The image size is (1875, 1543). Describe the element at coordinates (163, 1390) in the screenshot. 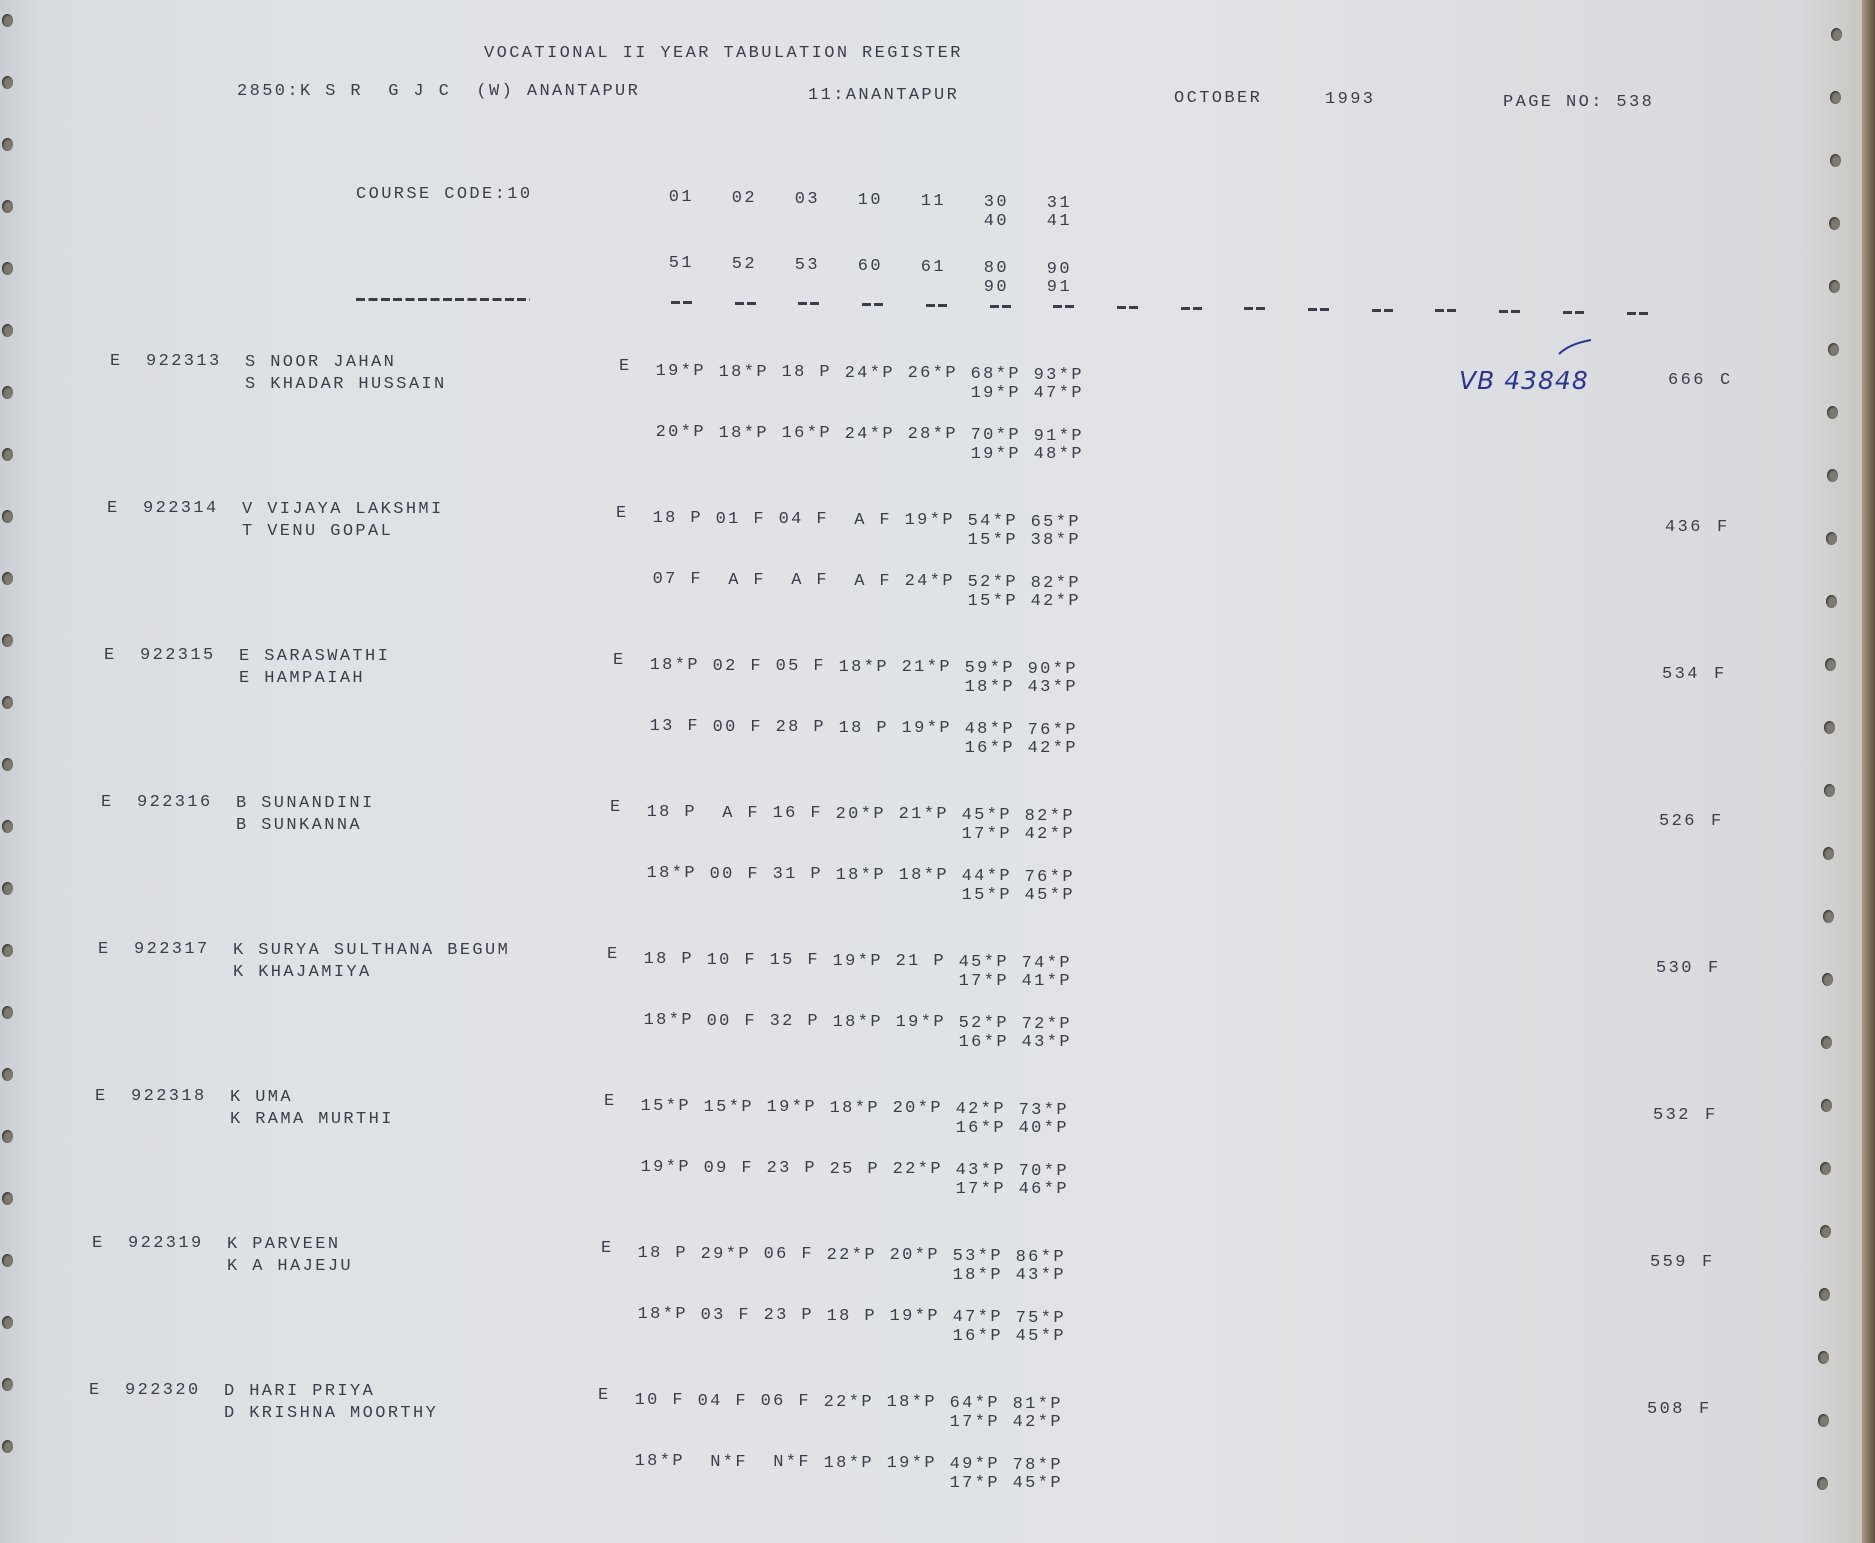

I see `roll-number: 922320` at that location.